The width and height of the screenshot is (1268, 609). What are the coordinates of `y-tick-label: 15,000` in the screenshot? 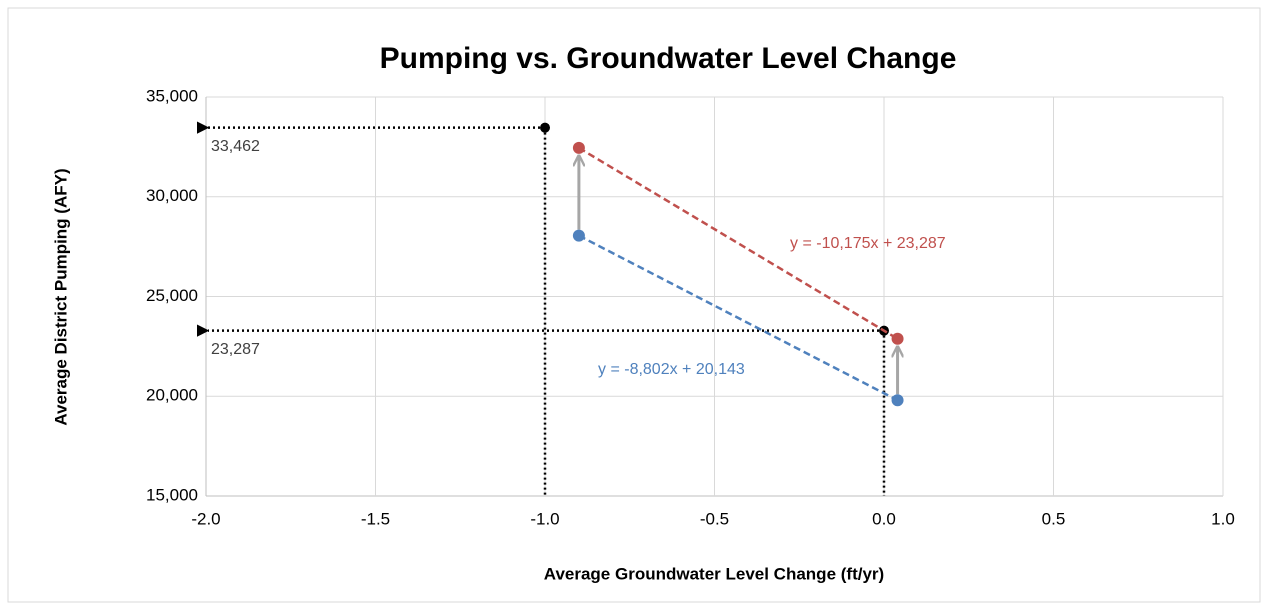 It's located at (172, 494).